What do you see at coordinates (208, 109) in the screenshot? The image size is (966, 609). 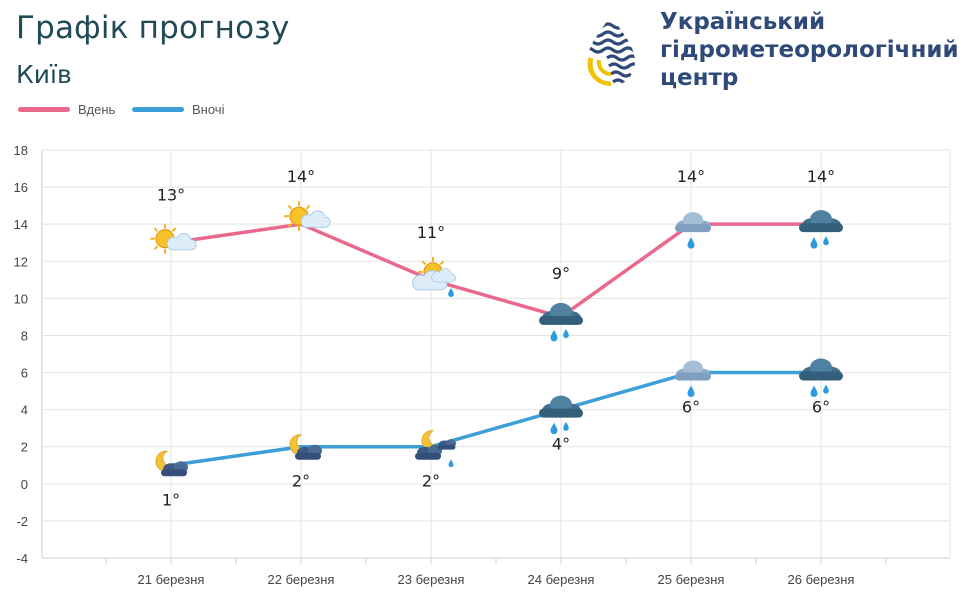 I see `legend-label-night: Вночі` at bounding box center [208, 109].